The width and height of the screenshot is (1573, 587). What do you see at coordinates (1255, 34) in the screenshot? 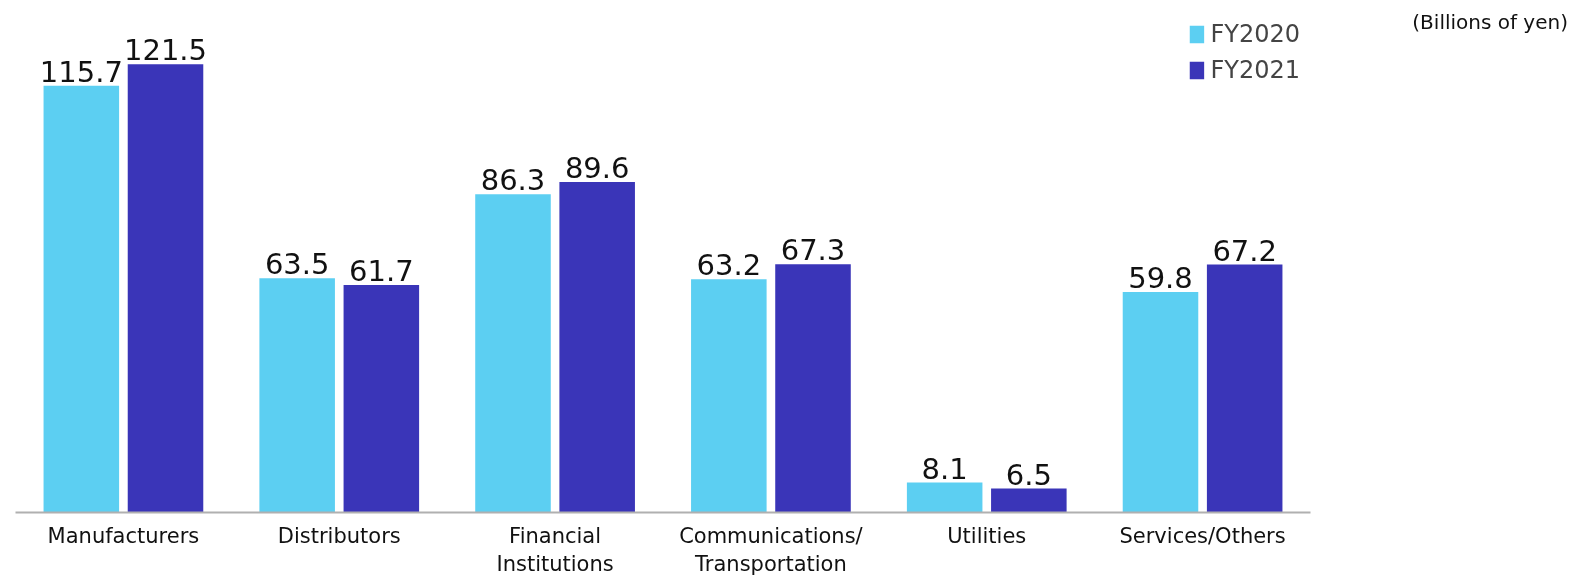
I see `legend-label: FY2020` at bounding box center [1255, 34].